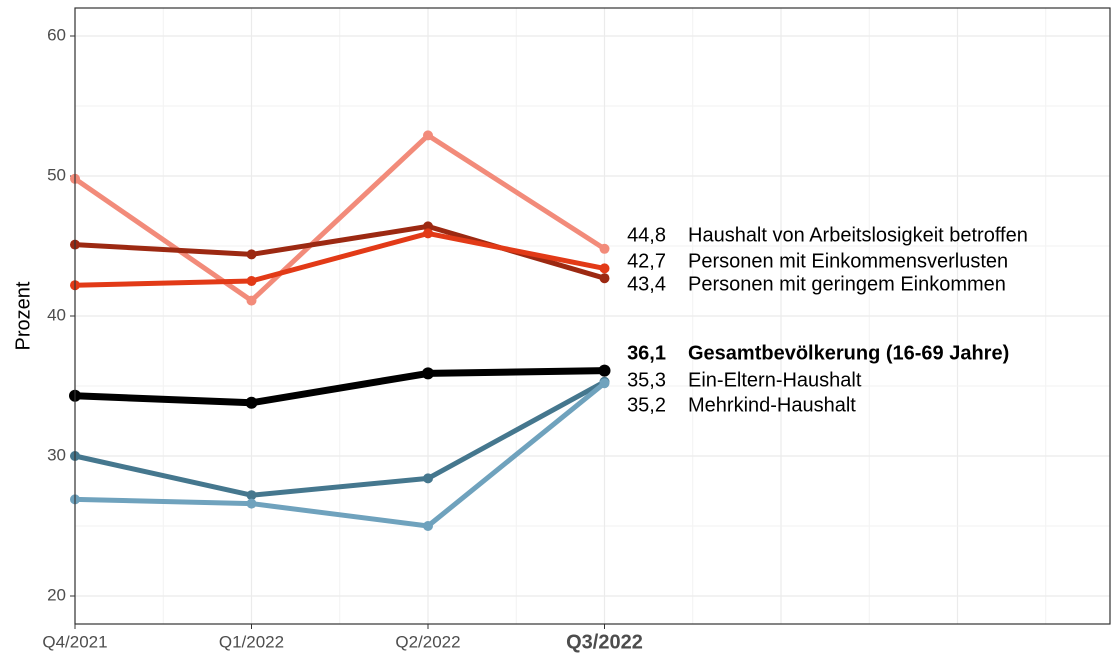 The height and width of the screenshot is (657, 1113). I want to click on y-tick-label: 30, so click(56, 454).